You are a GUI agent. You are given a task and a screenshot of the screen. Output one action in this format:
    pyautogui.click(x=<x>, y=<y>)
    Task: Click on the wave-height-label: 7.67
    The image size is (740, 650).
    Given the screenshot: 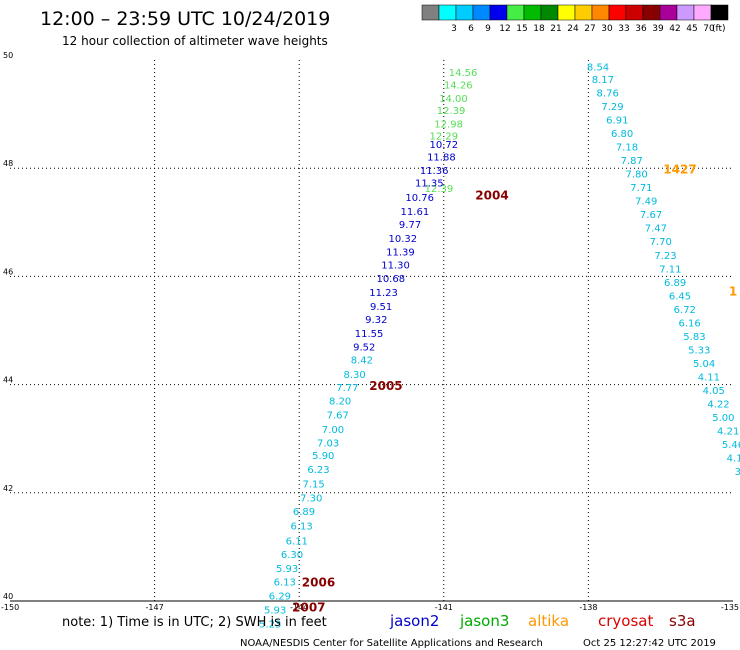 What is the action you would take?
    pyautogui.click(x=651, y=215)
    